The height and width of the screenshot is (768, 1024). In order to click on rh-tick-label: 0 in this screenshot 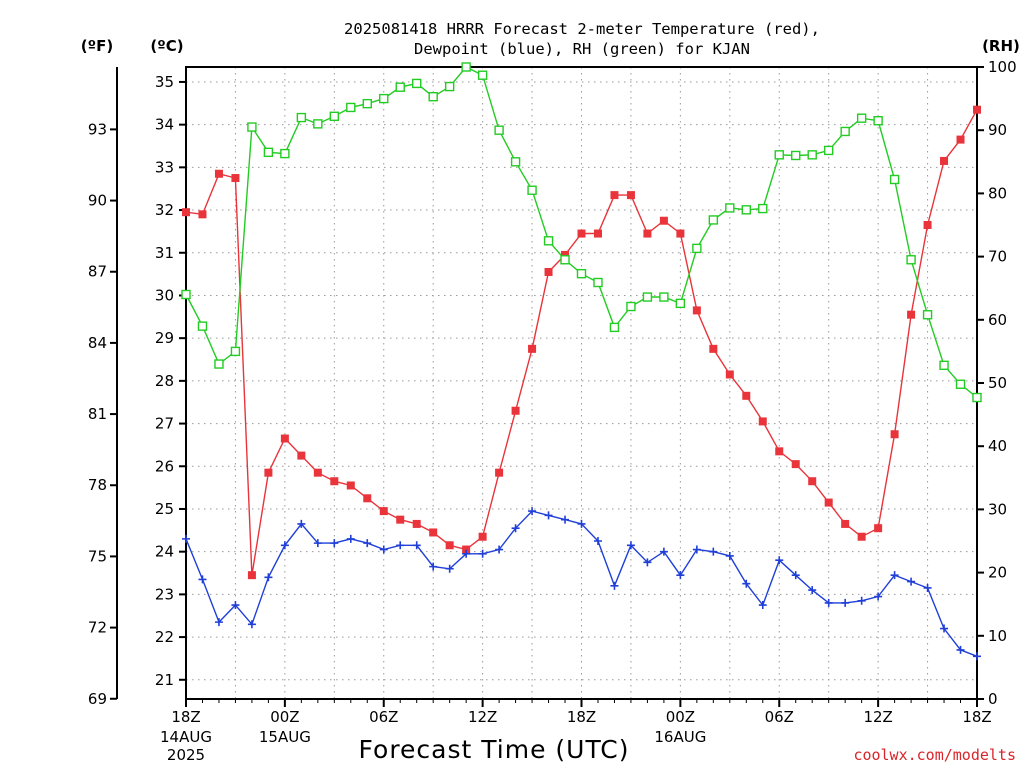, I will do `click(993, 699)`.